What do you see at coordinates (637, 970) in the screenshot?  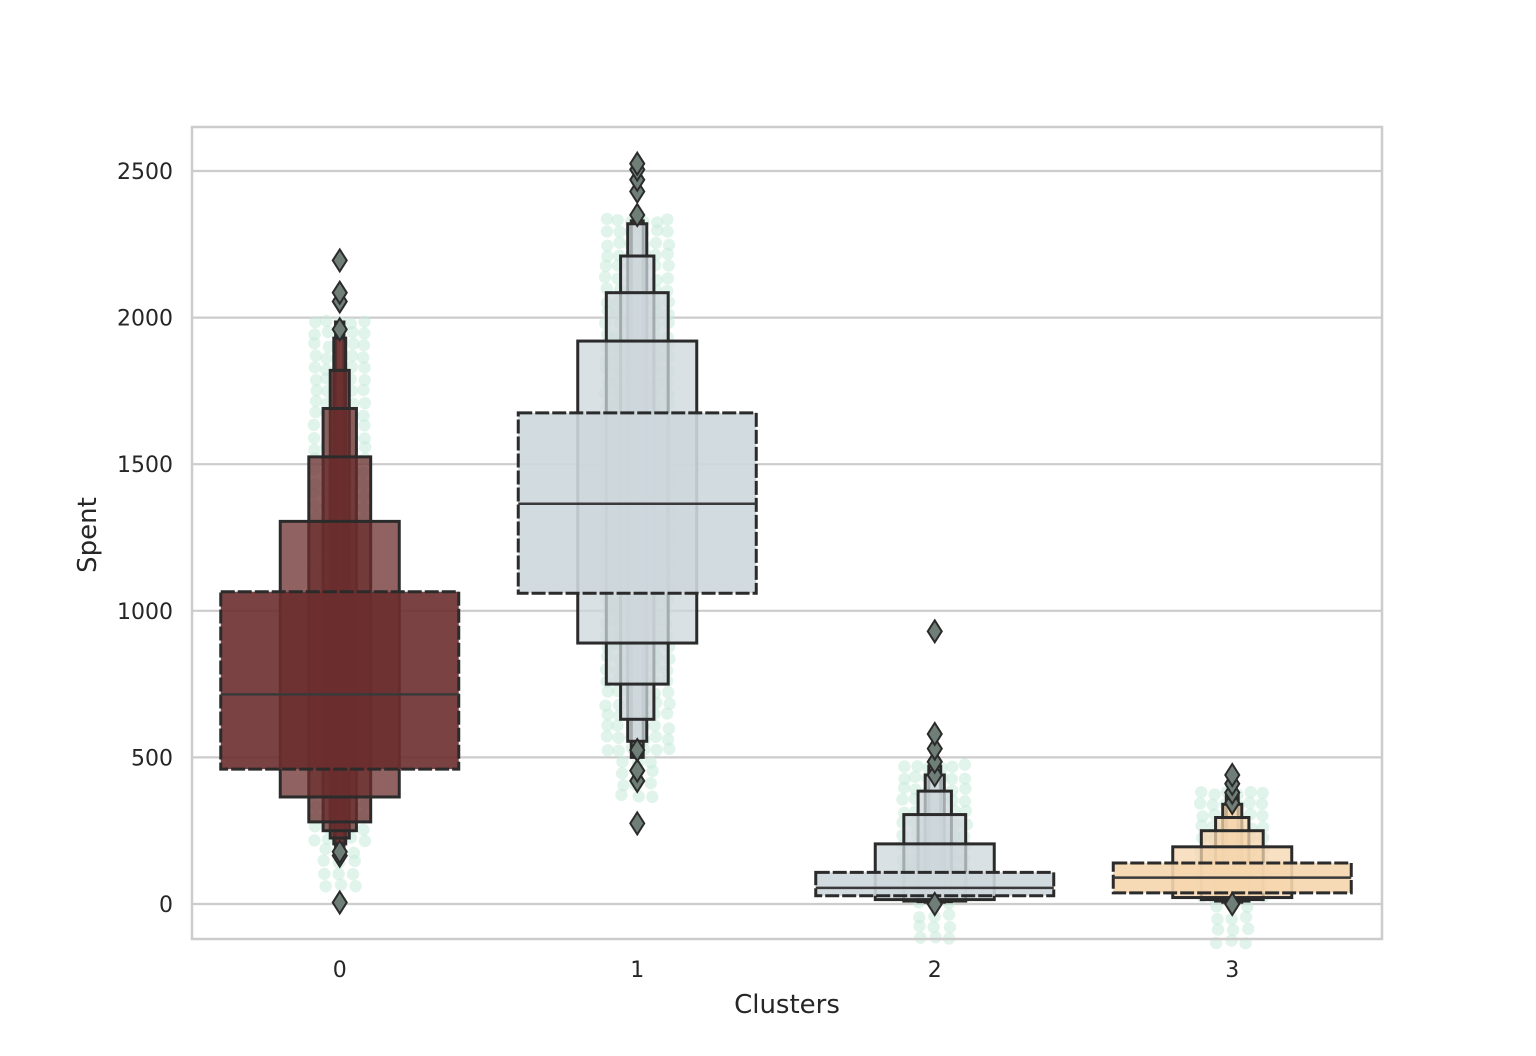 I see `x-tick-label: 1` at bounding box center [637, 970].